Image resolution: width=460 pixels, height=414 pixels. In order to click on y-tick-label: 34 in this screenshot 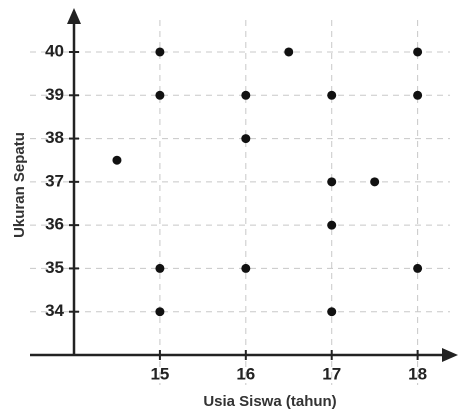, I will do `click(54, 310)`.